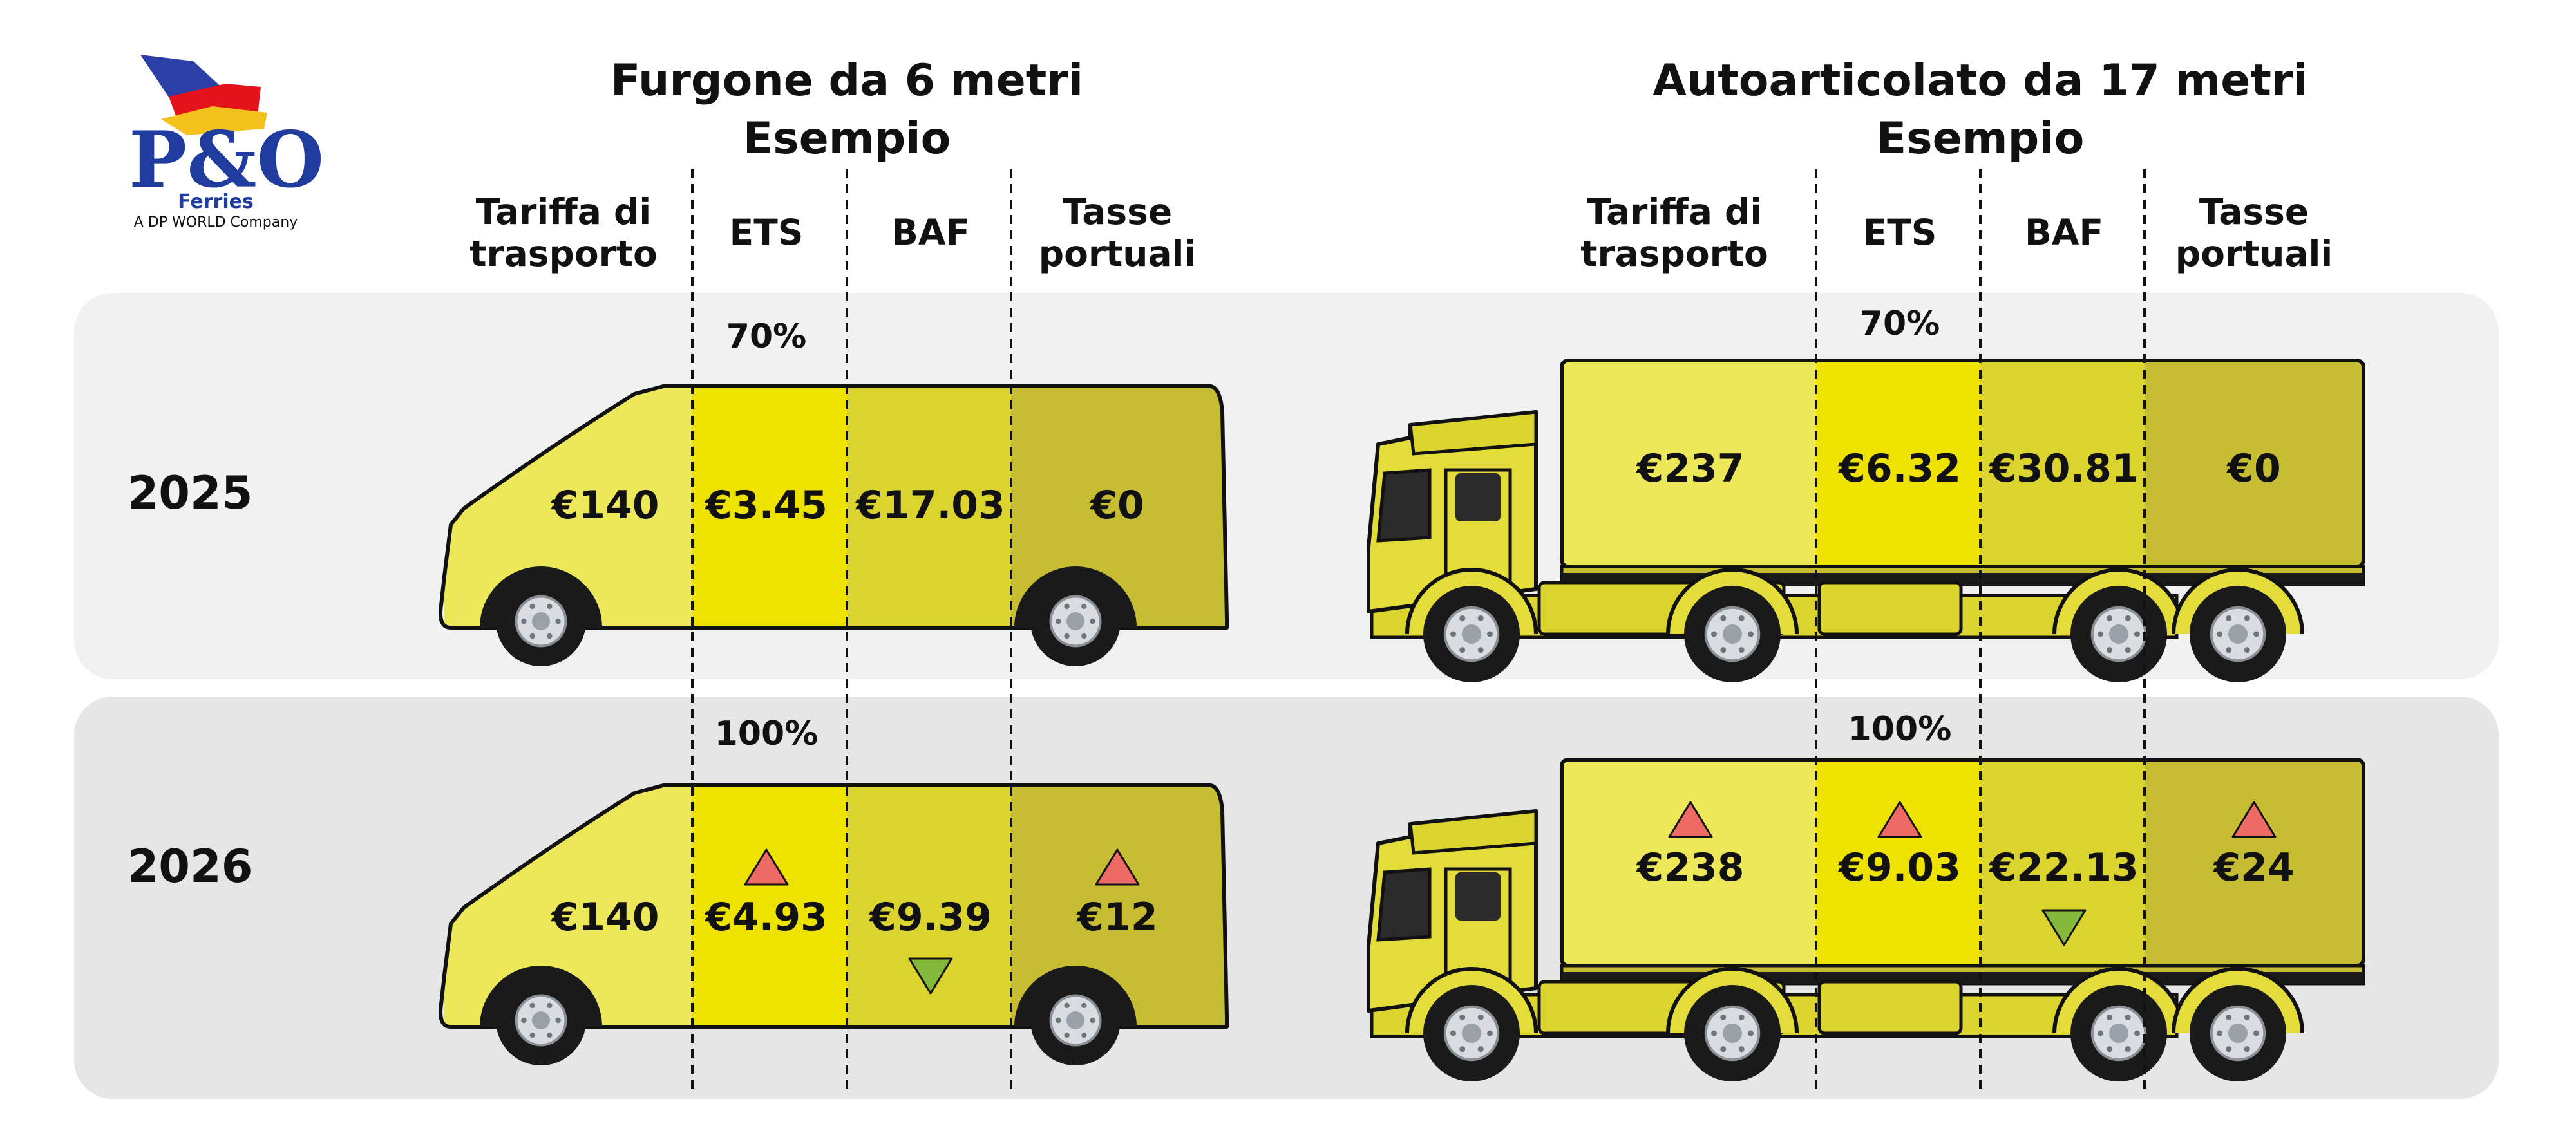 The width and height of the screenshot is (2576, 1133). What do you see at coordinates (847, 138) in the screenshot?
I see `van-subtitle: Esempio` at bounding box center [847, 138].